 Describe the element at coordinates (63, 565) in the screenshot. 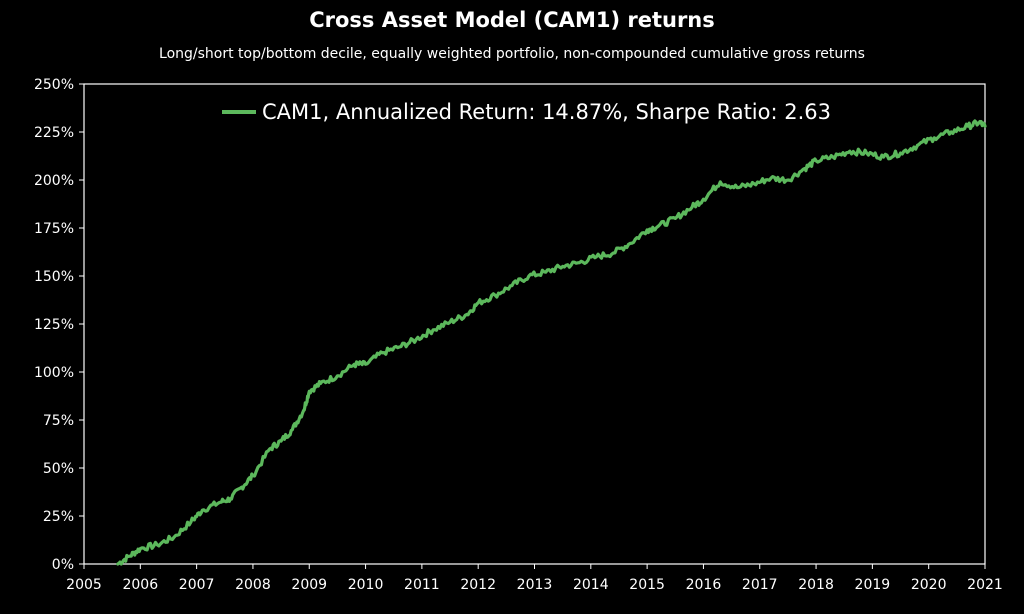

I see `y-tick-label: 0%` at that location.